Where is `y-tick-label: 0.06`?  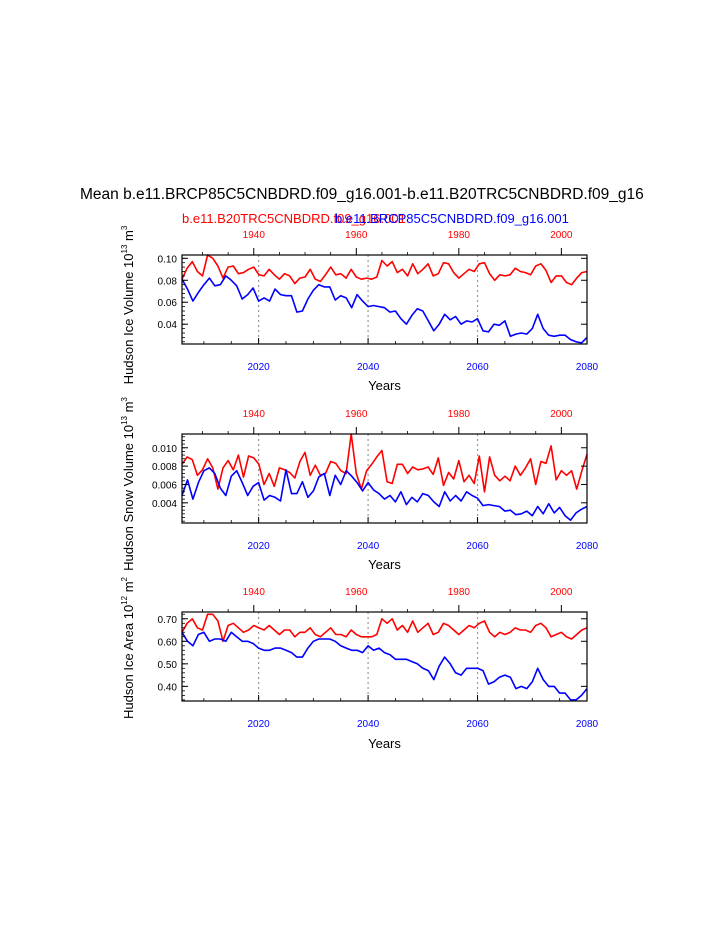 y-tick-label: 0.06 is located at coordinates (168, 303).